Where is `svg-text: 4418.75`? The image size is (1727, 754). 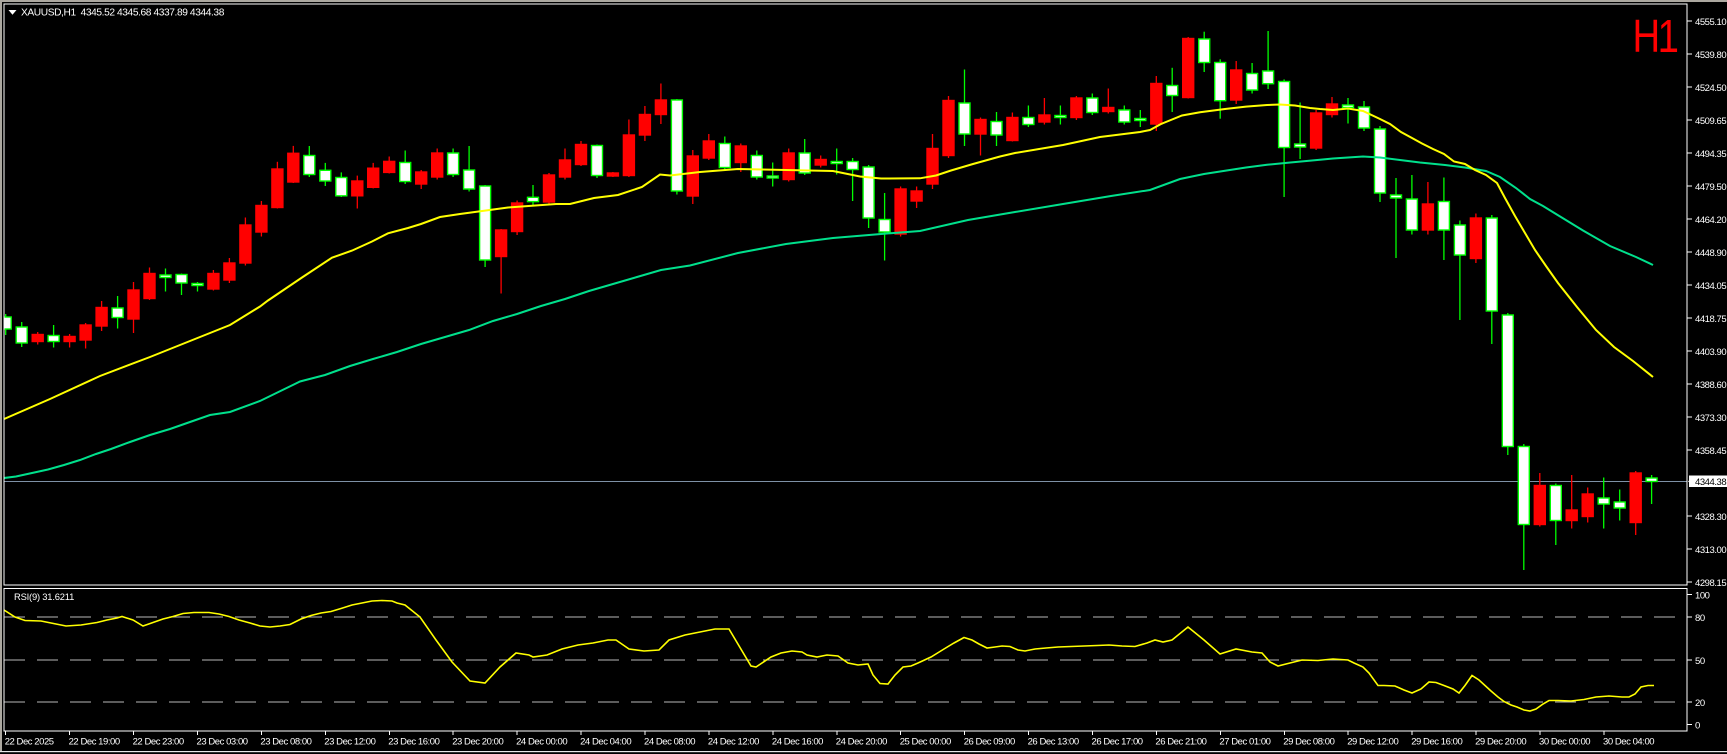 svg-text: 4418.75 is located at coordinates (1710, 319).